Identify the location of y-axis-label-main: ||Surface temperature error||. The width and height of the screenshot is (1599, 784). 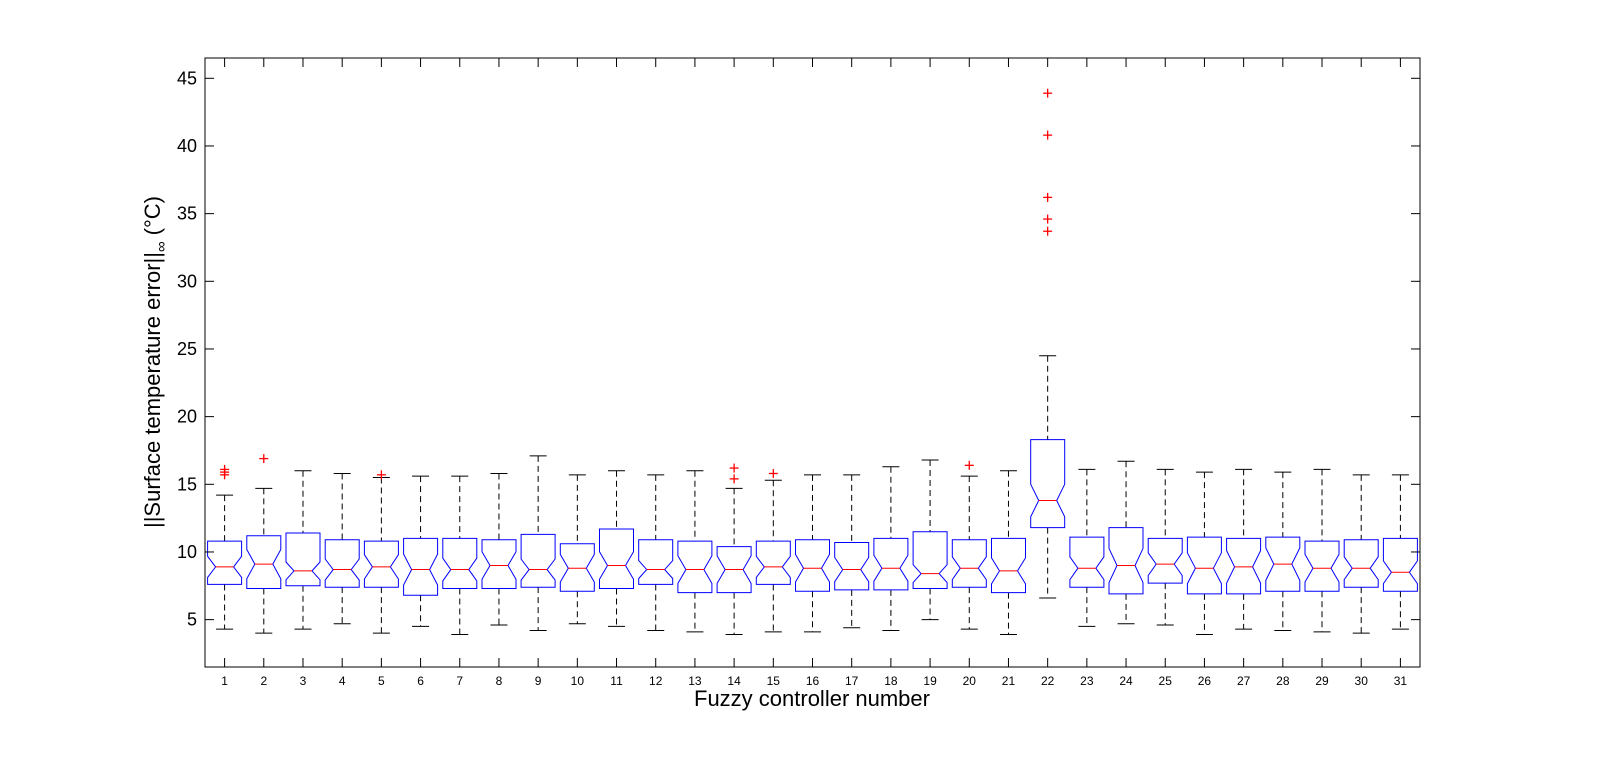
(152, 390).